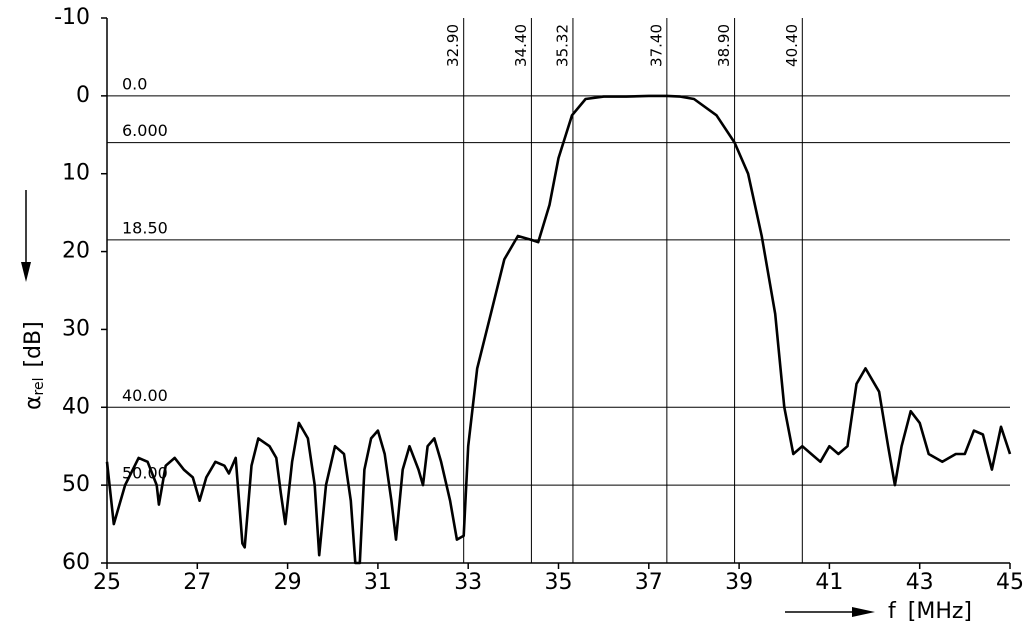  I want to click on marker-label: 34.40, so click(521, 45).